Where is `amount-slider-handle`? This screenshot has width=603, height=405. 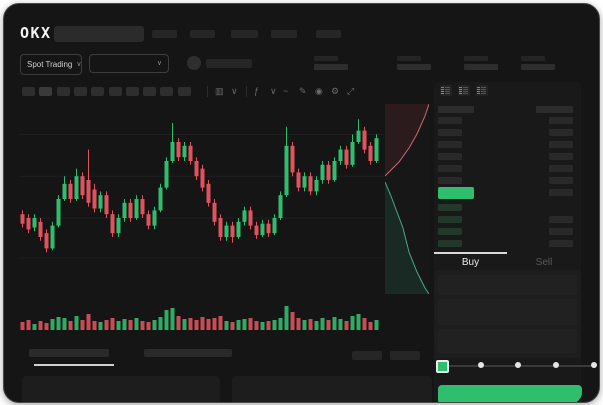 amount-slider-handle is located at coordinates (442, 366).